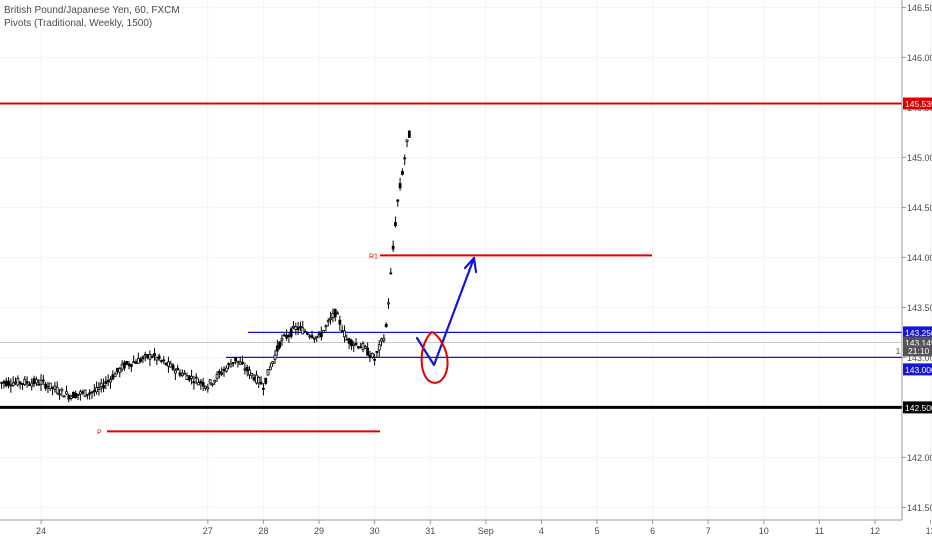  Describe the element at coordinates (875, 531) in the screenshot. I see `date-tick-label: 12` at that location.